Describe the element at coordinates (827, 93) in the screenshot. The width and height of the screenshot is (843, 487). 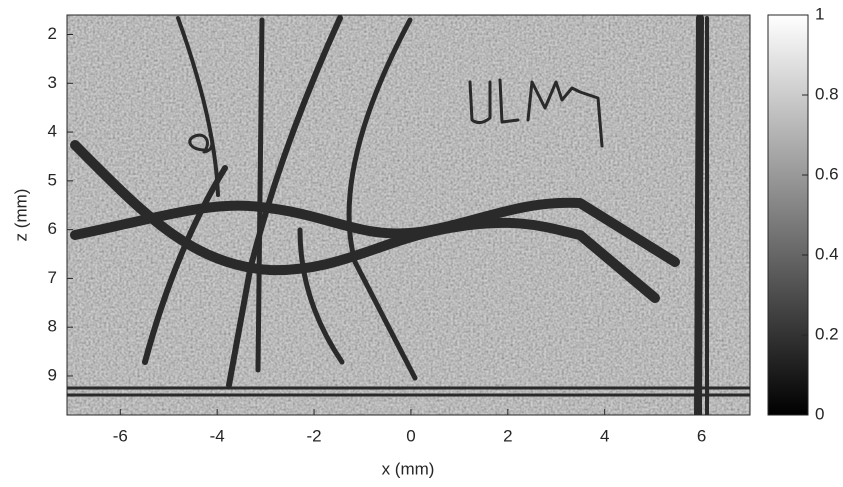
I see `colorbar-tick-label: 0.8` at that location.